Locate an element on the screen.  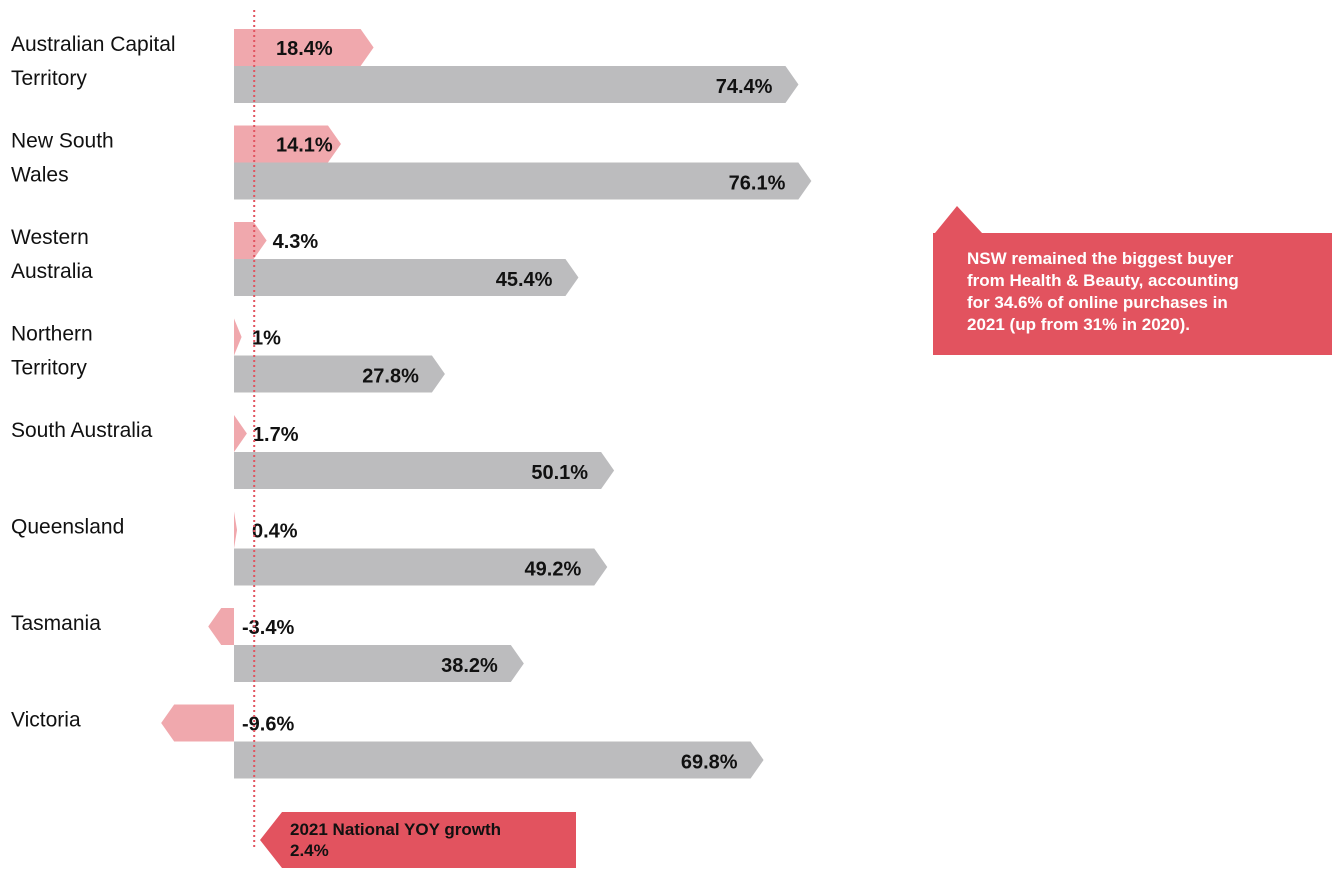
share-value-label: 74.4% is located at coordinates (744, 87).